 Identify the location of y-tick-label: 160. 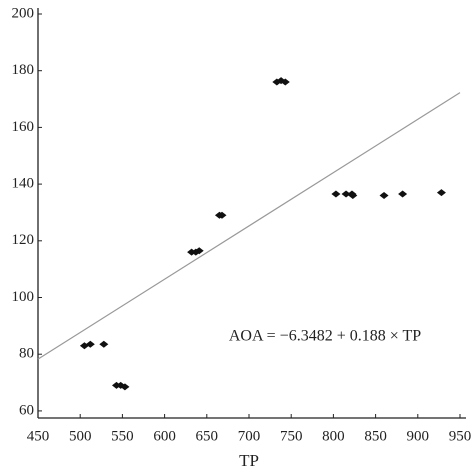
(23, 127).